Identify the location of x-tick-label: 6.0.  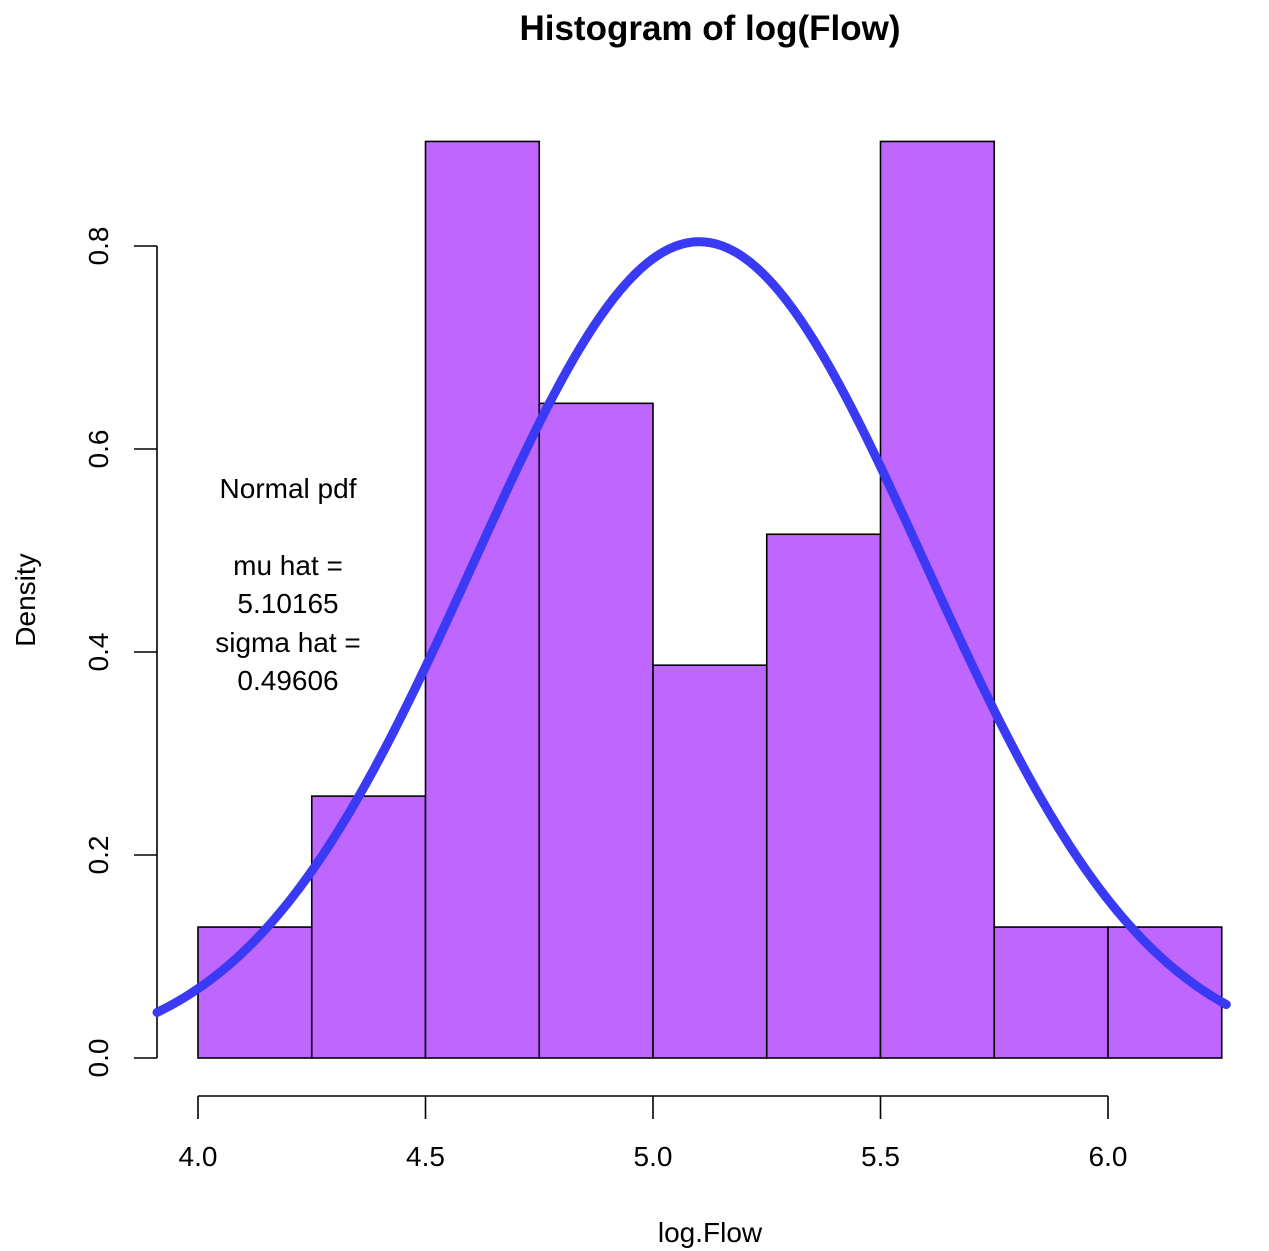
(1108, 1156).